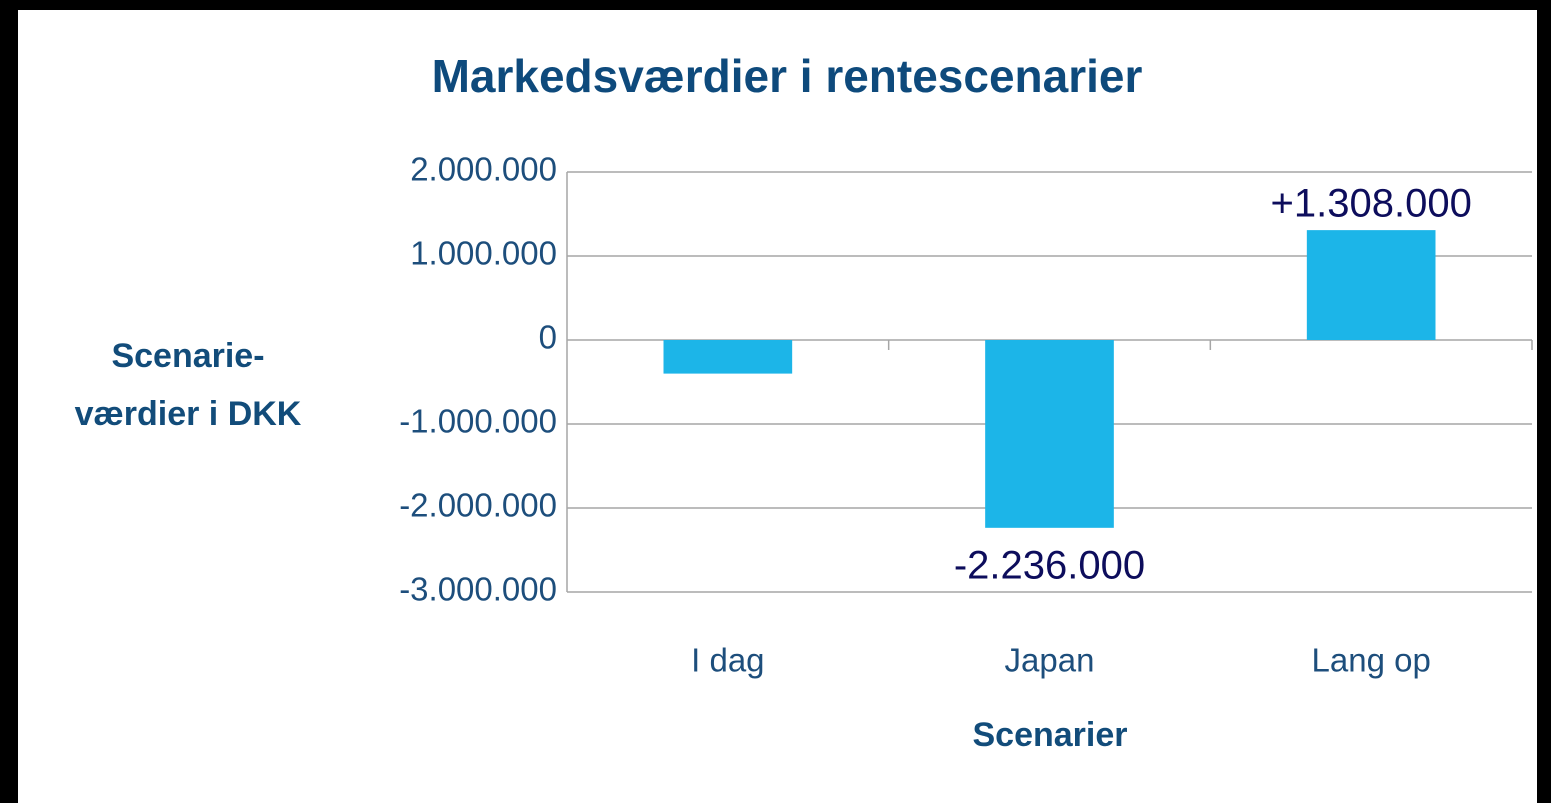 The image size is (1551, 803). Describe the element at coordinates (483, 169) in the screenshot. I see `y-tick-label: 2.000.000` at that location.